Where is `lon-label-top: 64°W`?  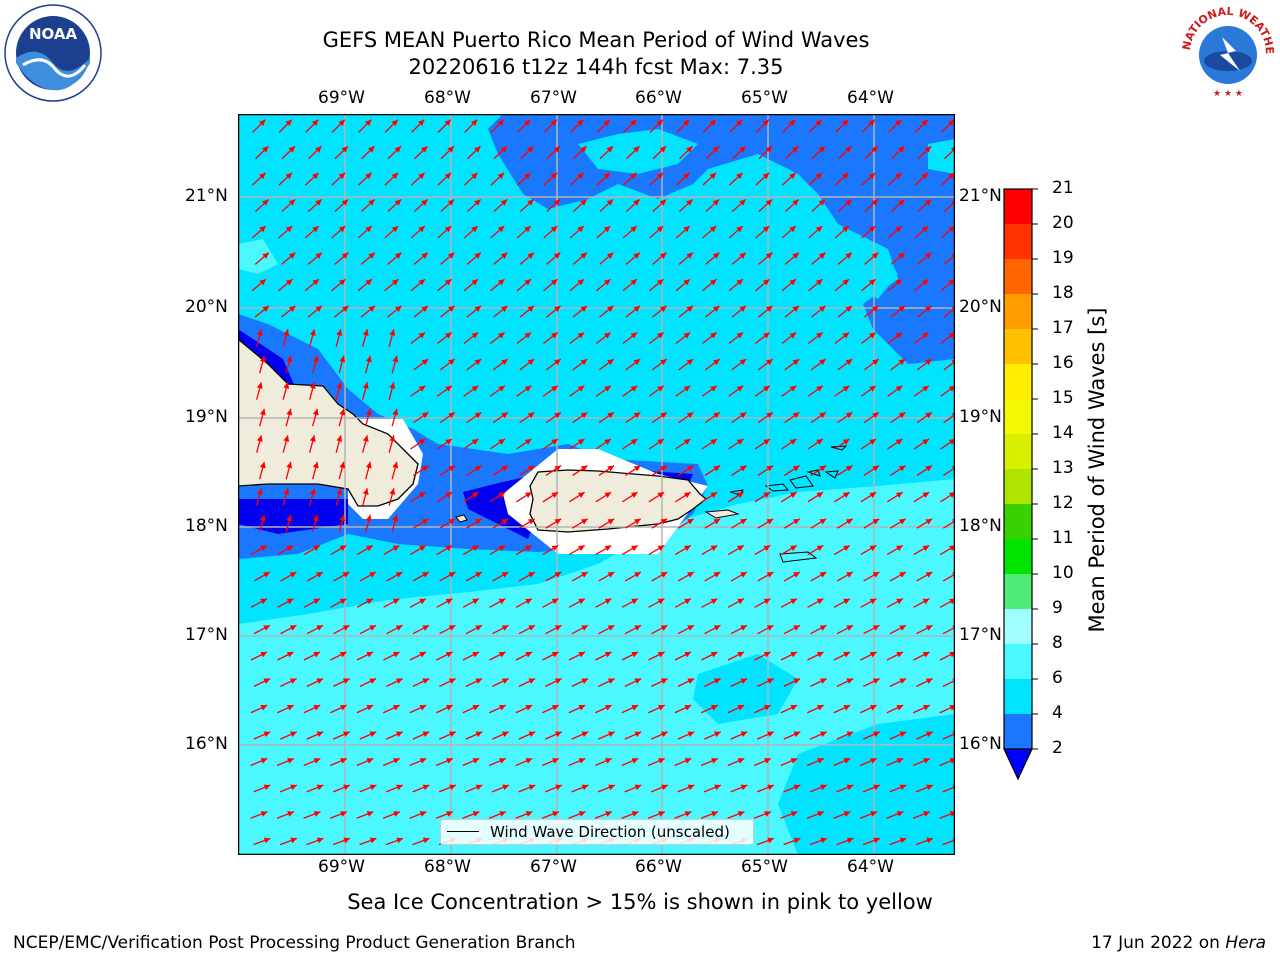
lon-label-top: 64°W is located at coordinates (870, 98).